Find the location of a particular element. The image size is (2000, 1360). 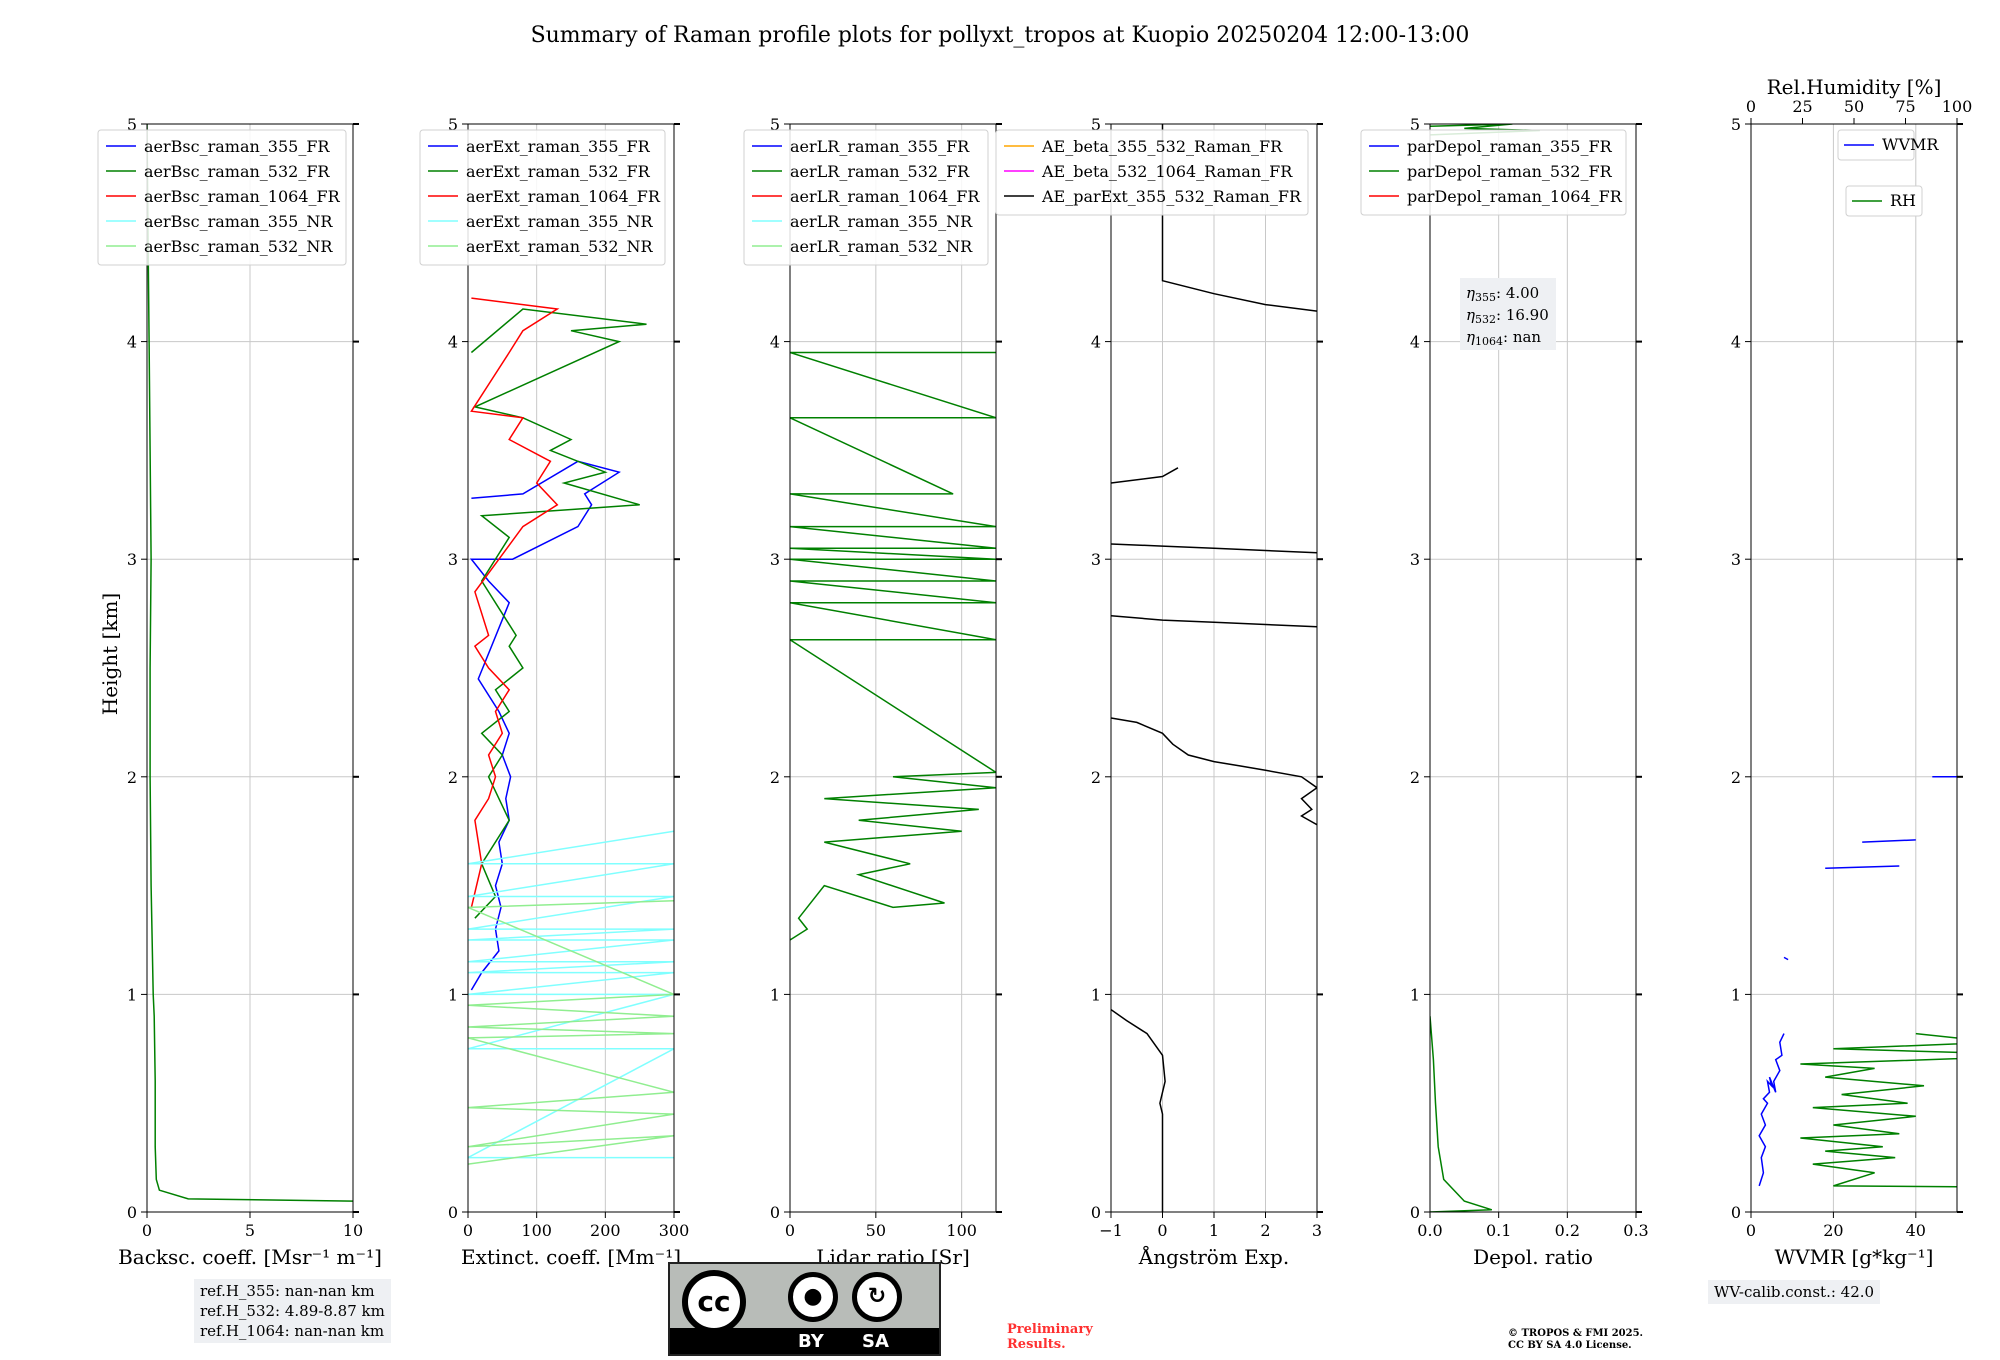

legend-label: aerLR_raman_532_FR is located at coordinates (880, 171).